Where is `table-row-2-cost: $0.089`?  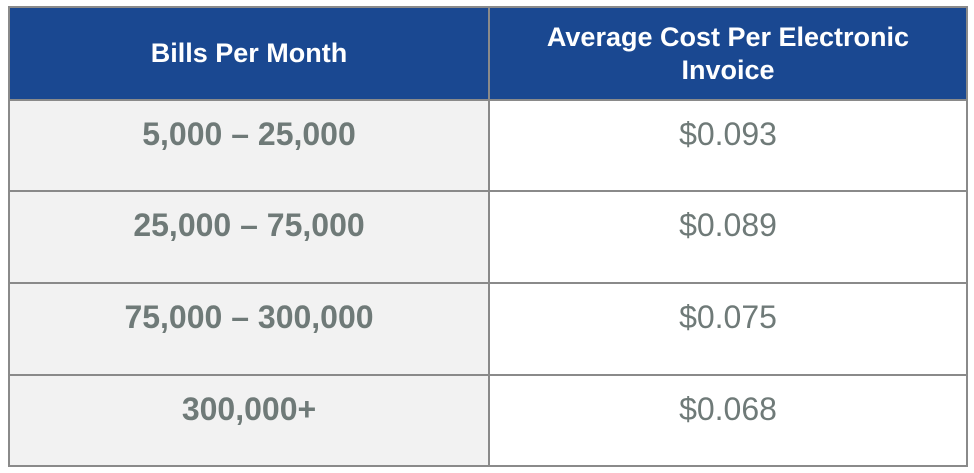 table-row-2-cost: $0.089 is located at coordinates (728, 238).